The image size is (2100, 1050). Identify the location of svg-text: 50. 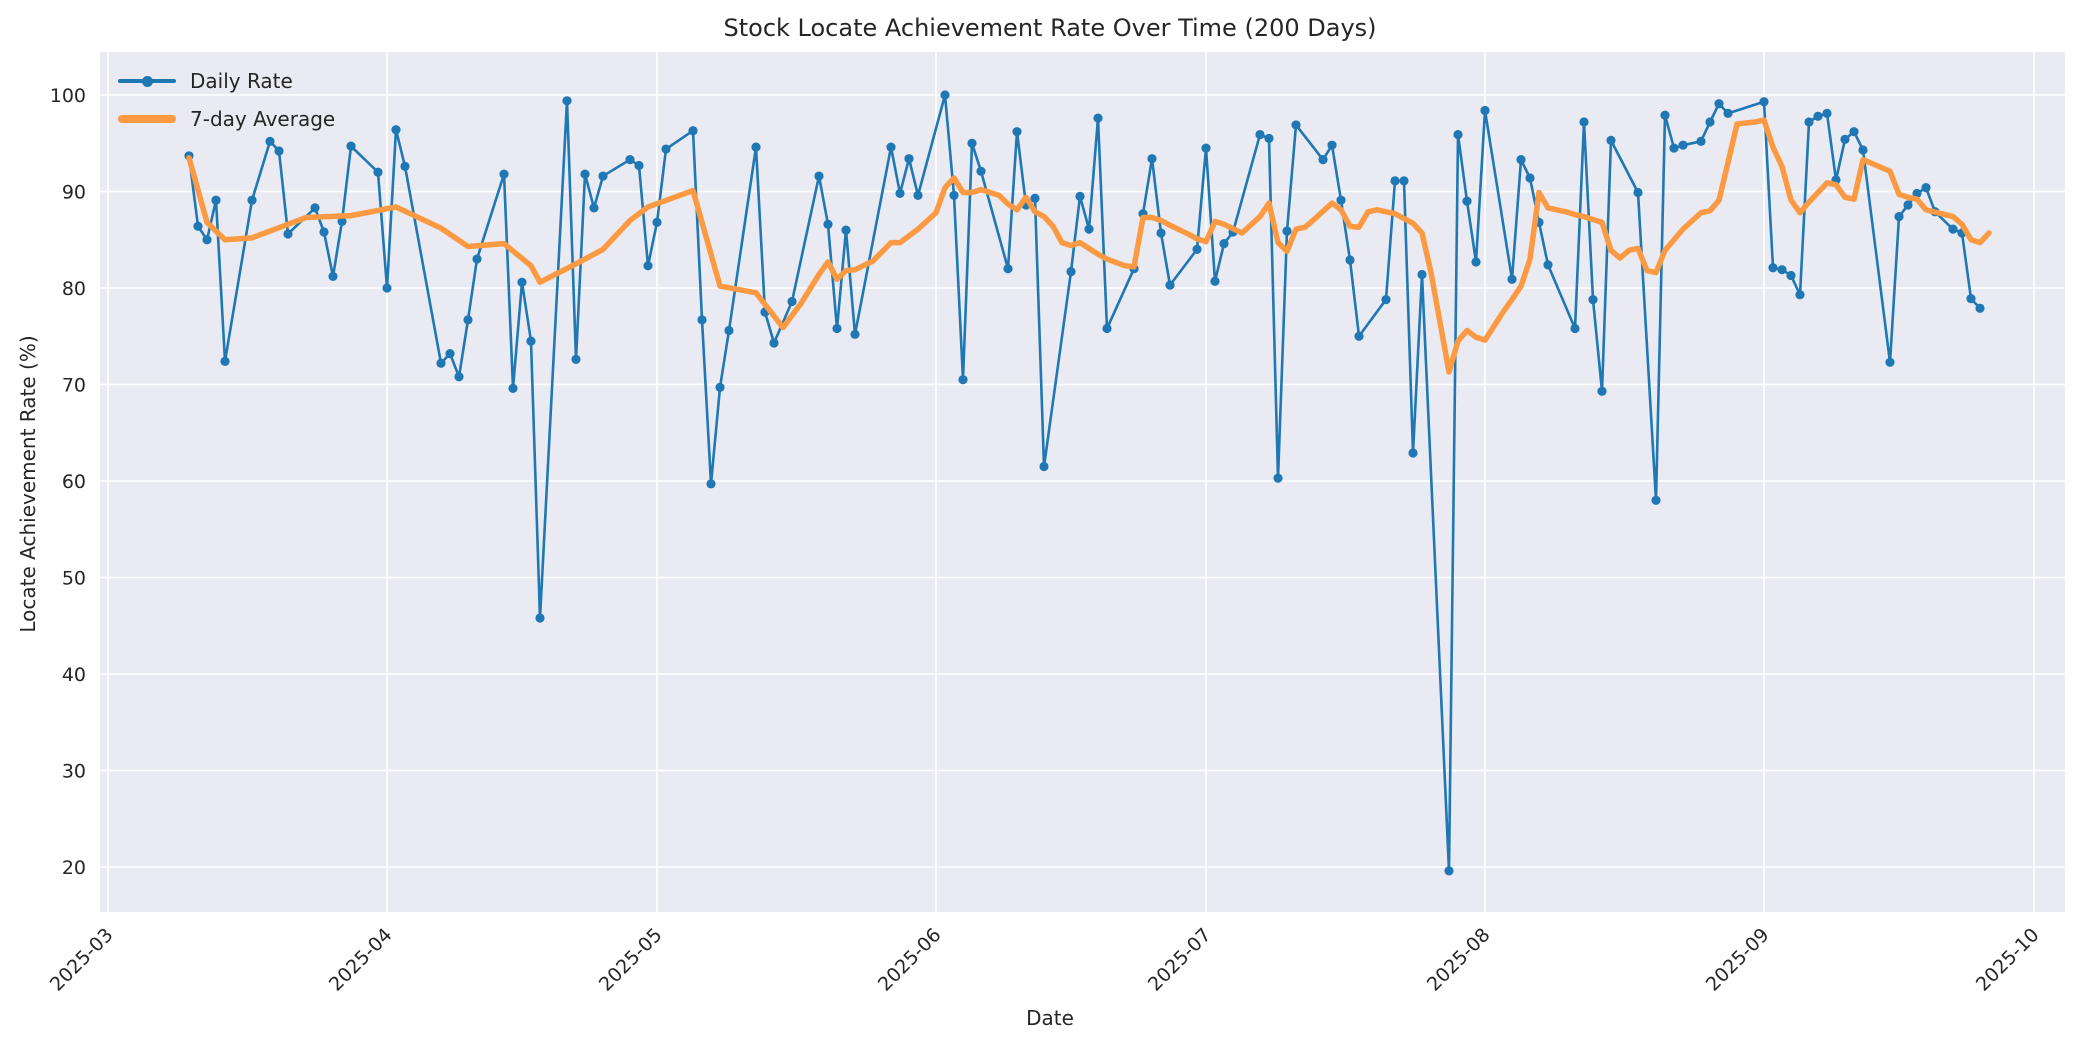
(74, 579).